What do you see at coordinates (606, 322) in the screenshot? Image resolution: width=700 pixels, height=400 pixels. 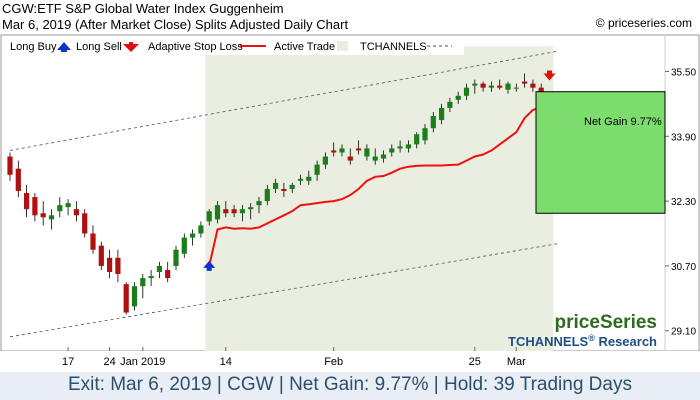 I see `priceseries-logo: priceSeries` at bounding box center [606, 322].